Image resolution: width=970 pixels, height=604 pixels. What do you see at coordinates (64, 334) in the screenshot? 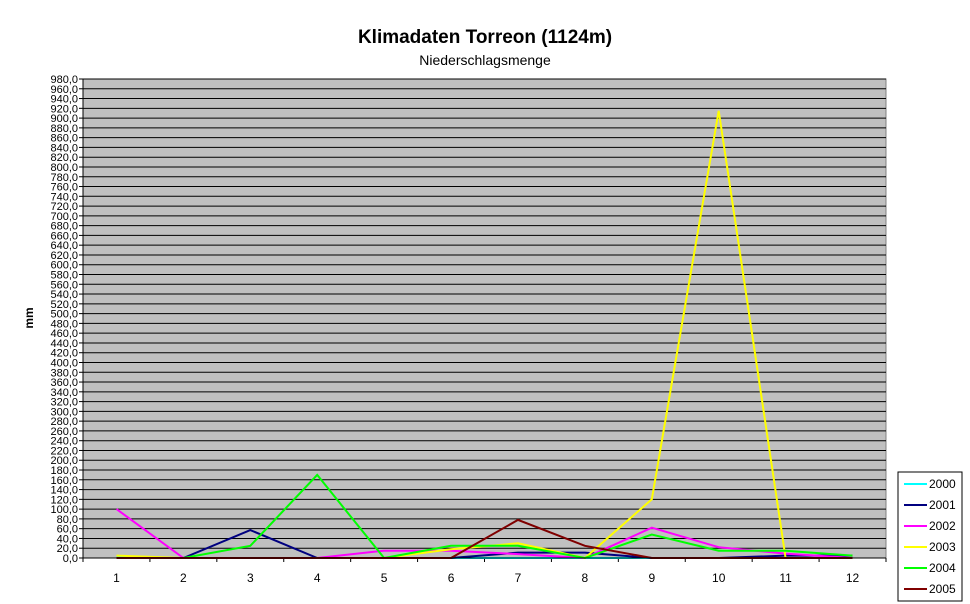
I see `y-tick-label: 460,0` at bounding box center [64, 334].